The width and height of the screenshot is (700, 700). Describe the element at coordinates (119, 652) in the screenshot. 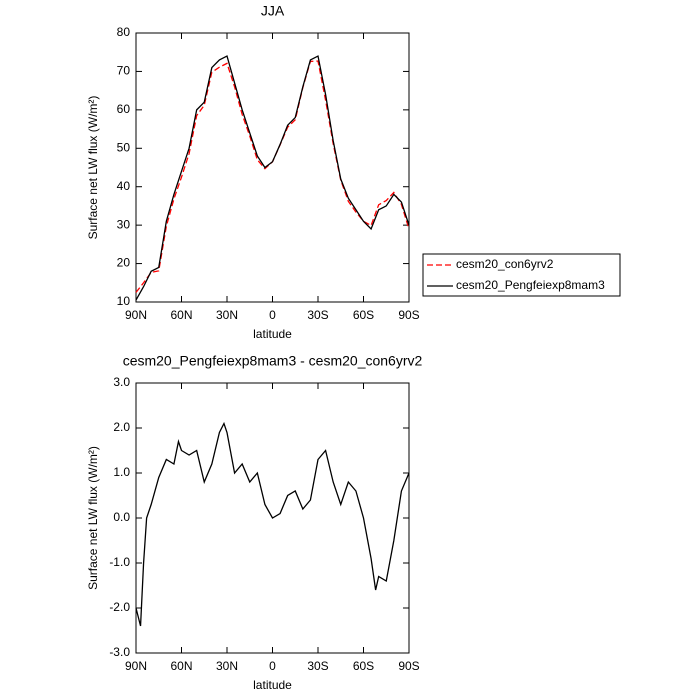

I see `y-tick-label: -3.0` at that location.